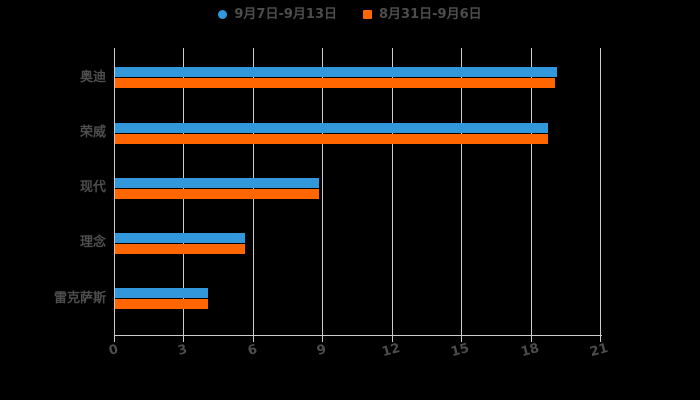  I want to click on x-tick-label-18: 18, so click(529, 350).